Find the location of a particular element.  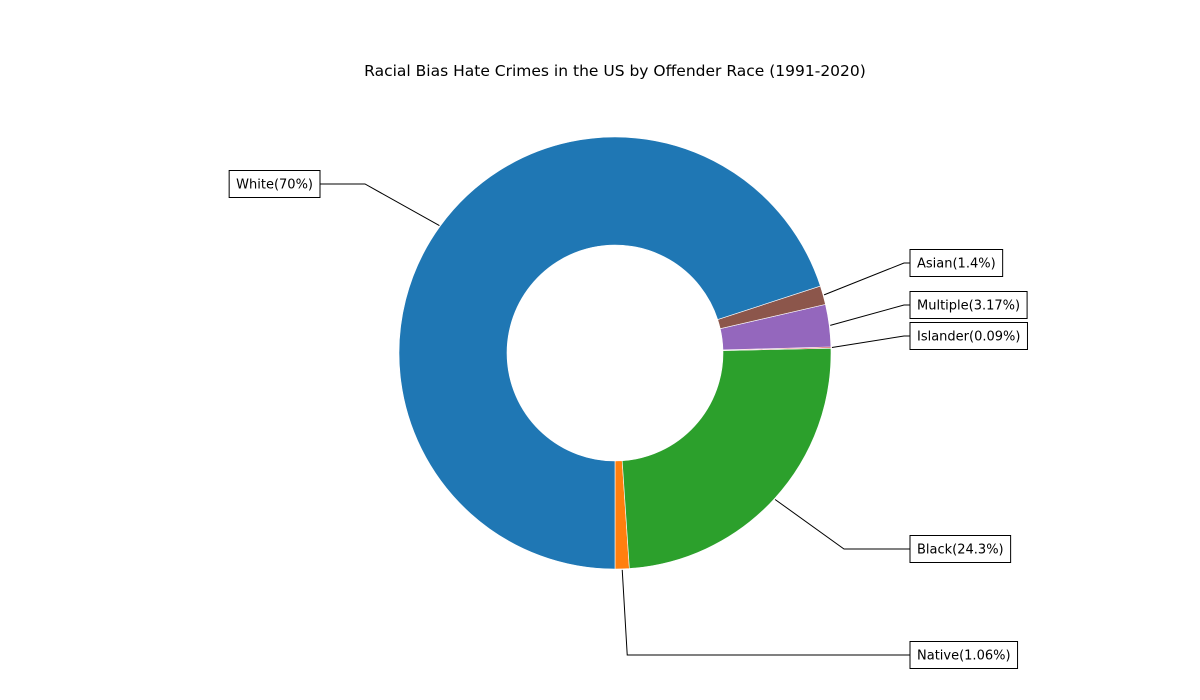

label-box-asian is located at coordinates (956, 263).